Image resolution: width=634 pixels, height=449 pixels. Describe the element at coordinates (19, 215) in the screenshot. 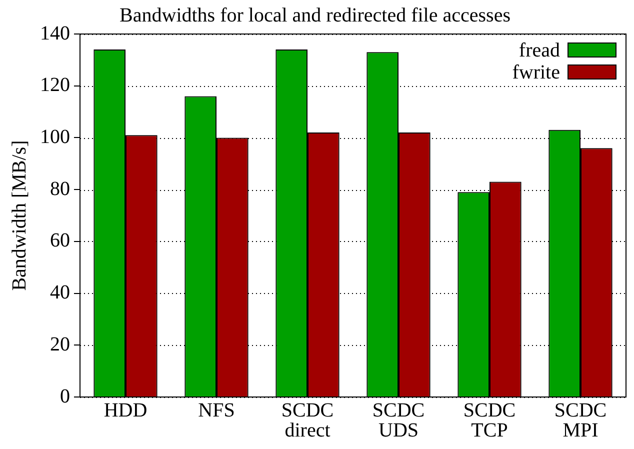

I see `y-axis-title: Bandwidth [MB/s]` at that location.